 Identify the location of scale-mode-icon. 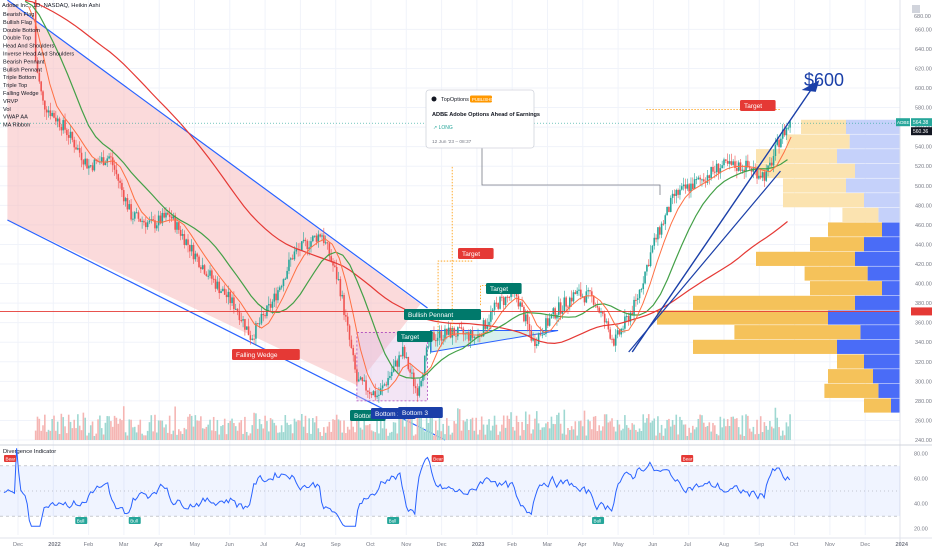
(916, 9).